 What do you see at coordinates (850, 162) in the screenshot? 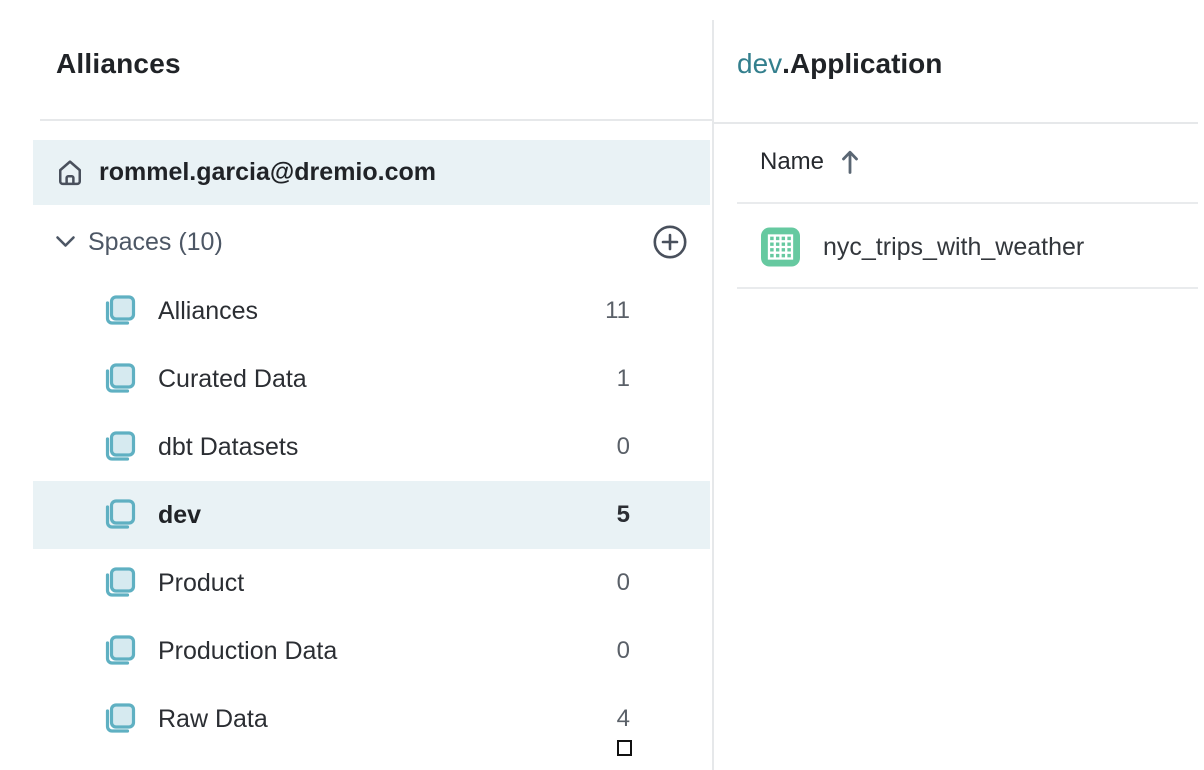
I see `sort-ascending-icon` at bounding box center [850, 162].